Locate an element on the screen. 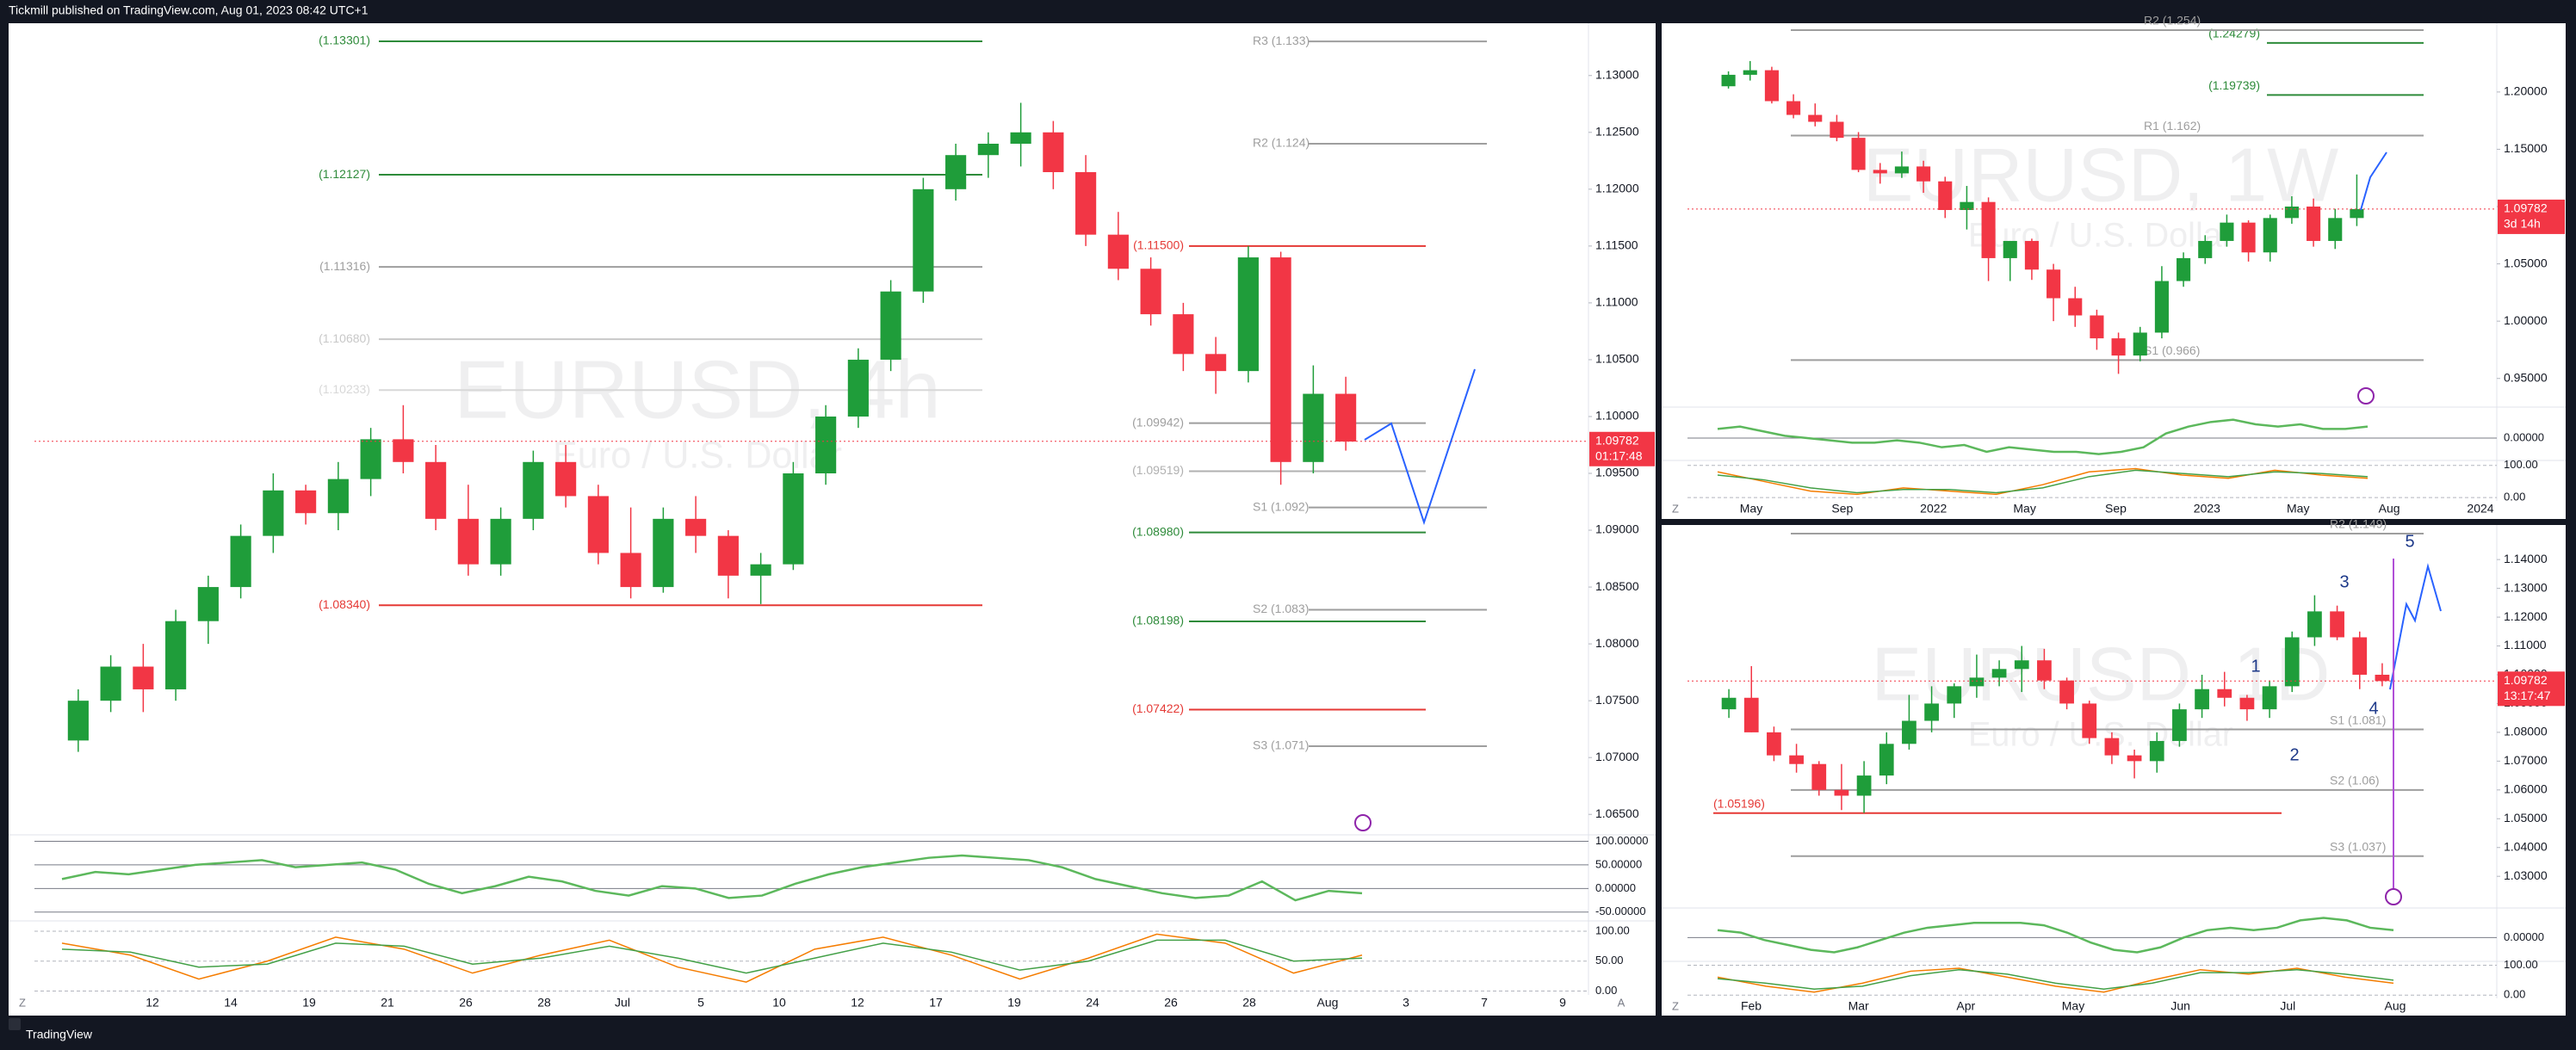 This screenshot has height=1050, width=2576. x-tick-label: Jul is located at coordinates (622, 1003).